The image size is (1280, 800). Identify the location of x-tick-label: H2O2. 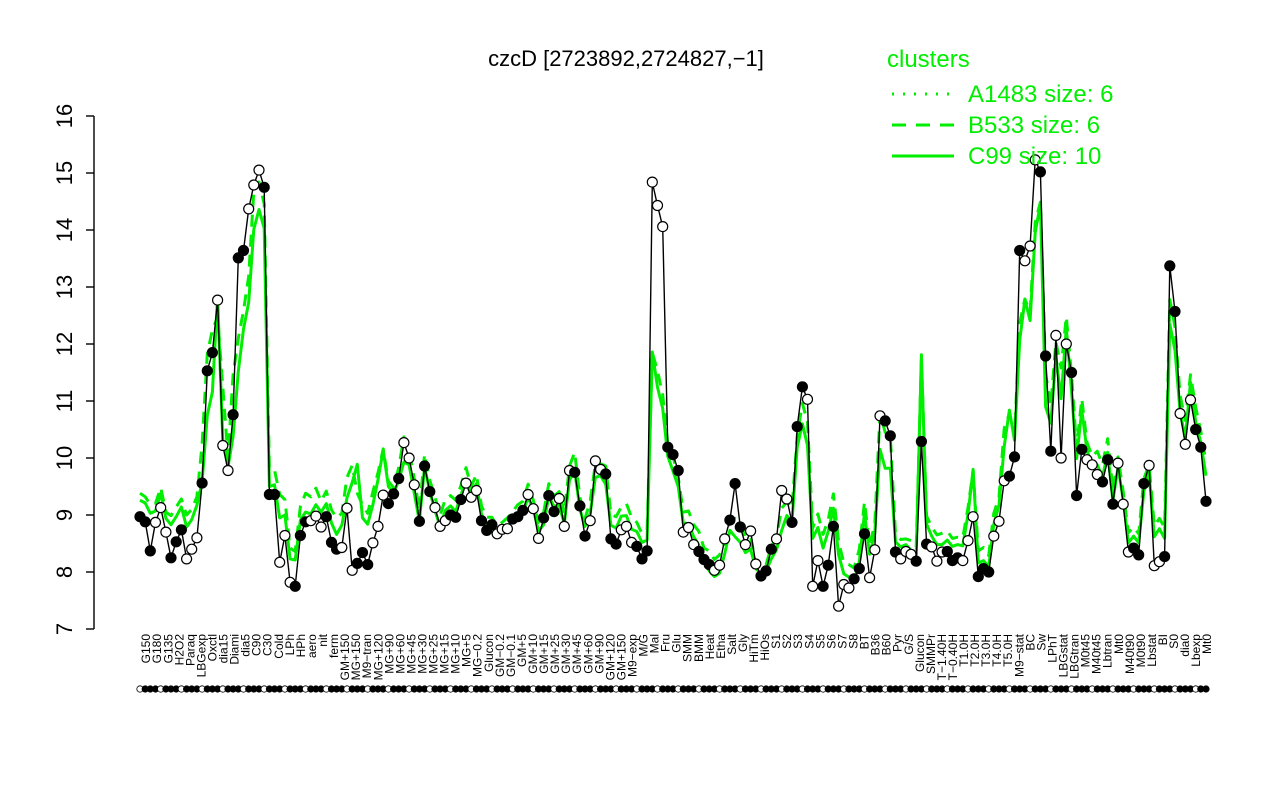
(179, 650).